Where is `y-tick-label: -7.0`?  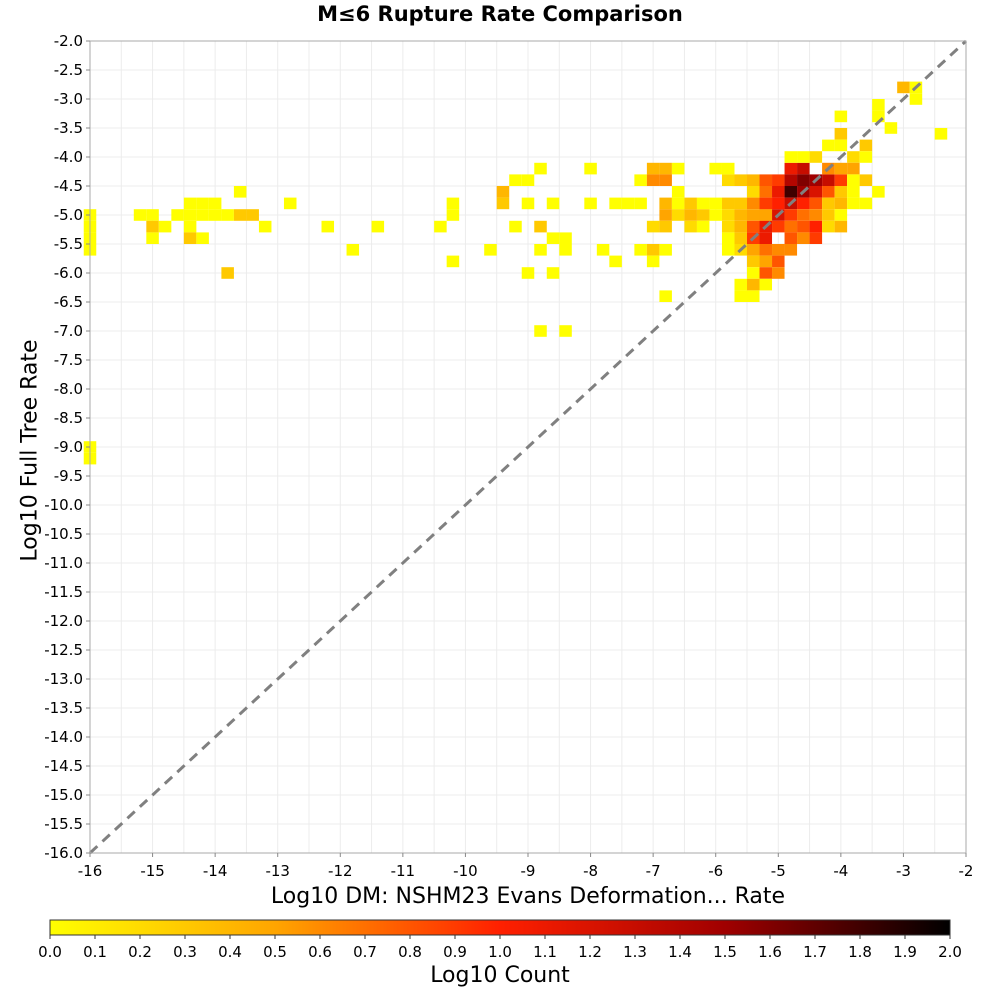 y-tick-label: -7.0 is located at coordinates (68, 331).